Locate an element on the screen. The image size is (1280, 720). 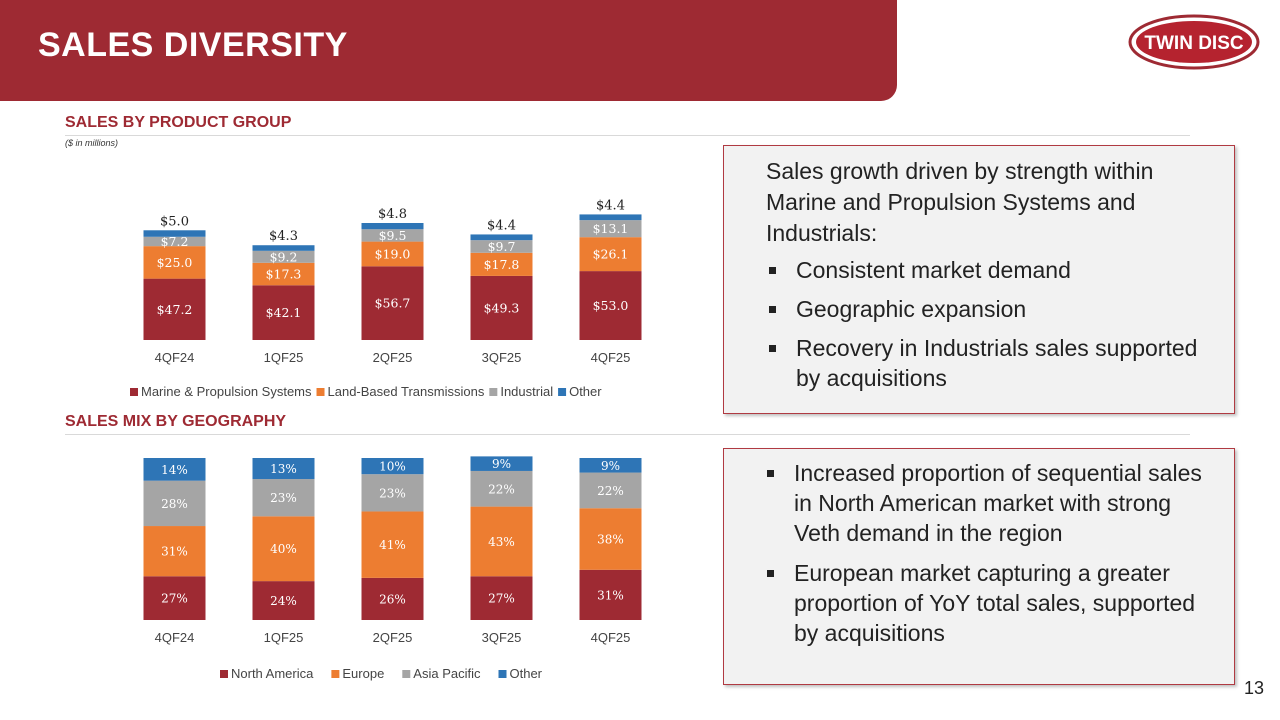
bar-4QF24-marine-propulsion-systems is located at coordinates (174, 309).